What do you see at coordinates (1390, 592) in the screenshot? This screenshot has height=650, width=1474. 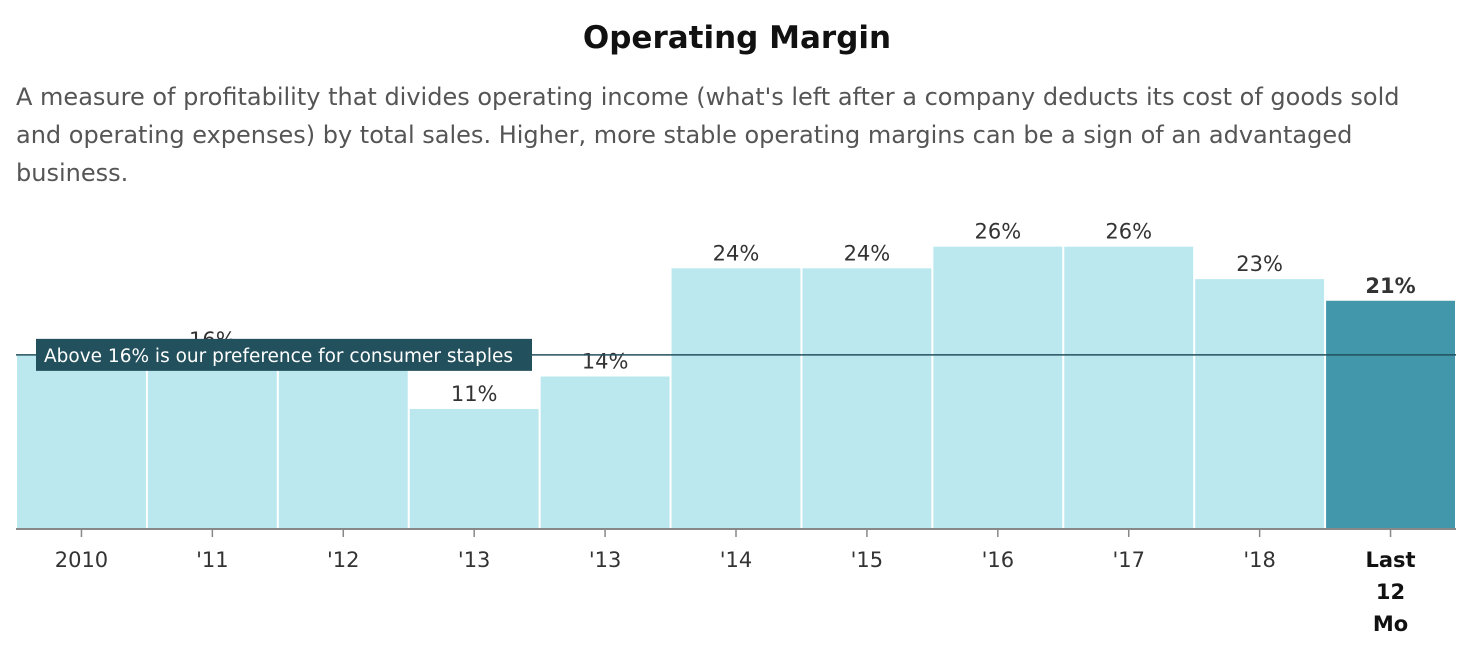 I see `x-tick-label-10: Last 12 Mo` at bounding box center [1390, 592].